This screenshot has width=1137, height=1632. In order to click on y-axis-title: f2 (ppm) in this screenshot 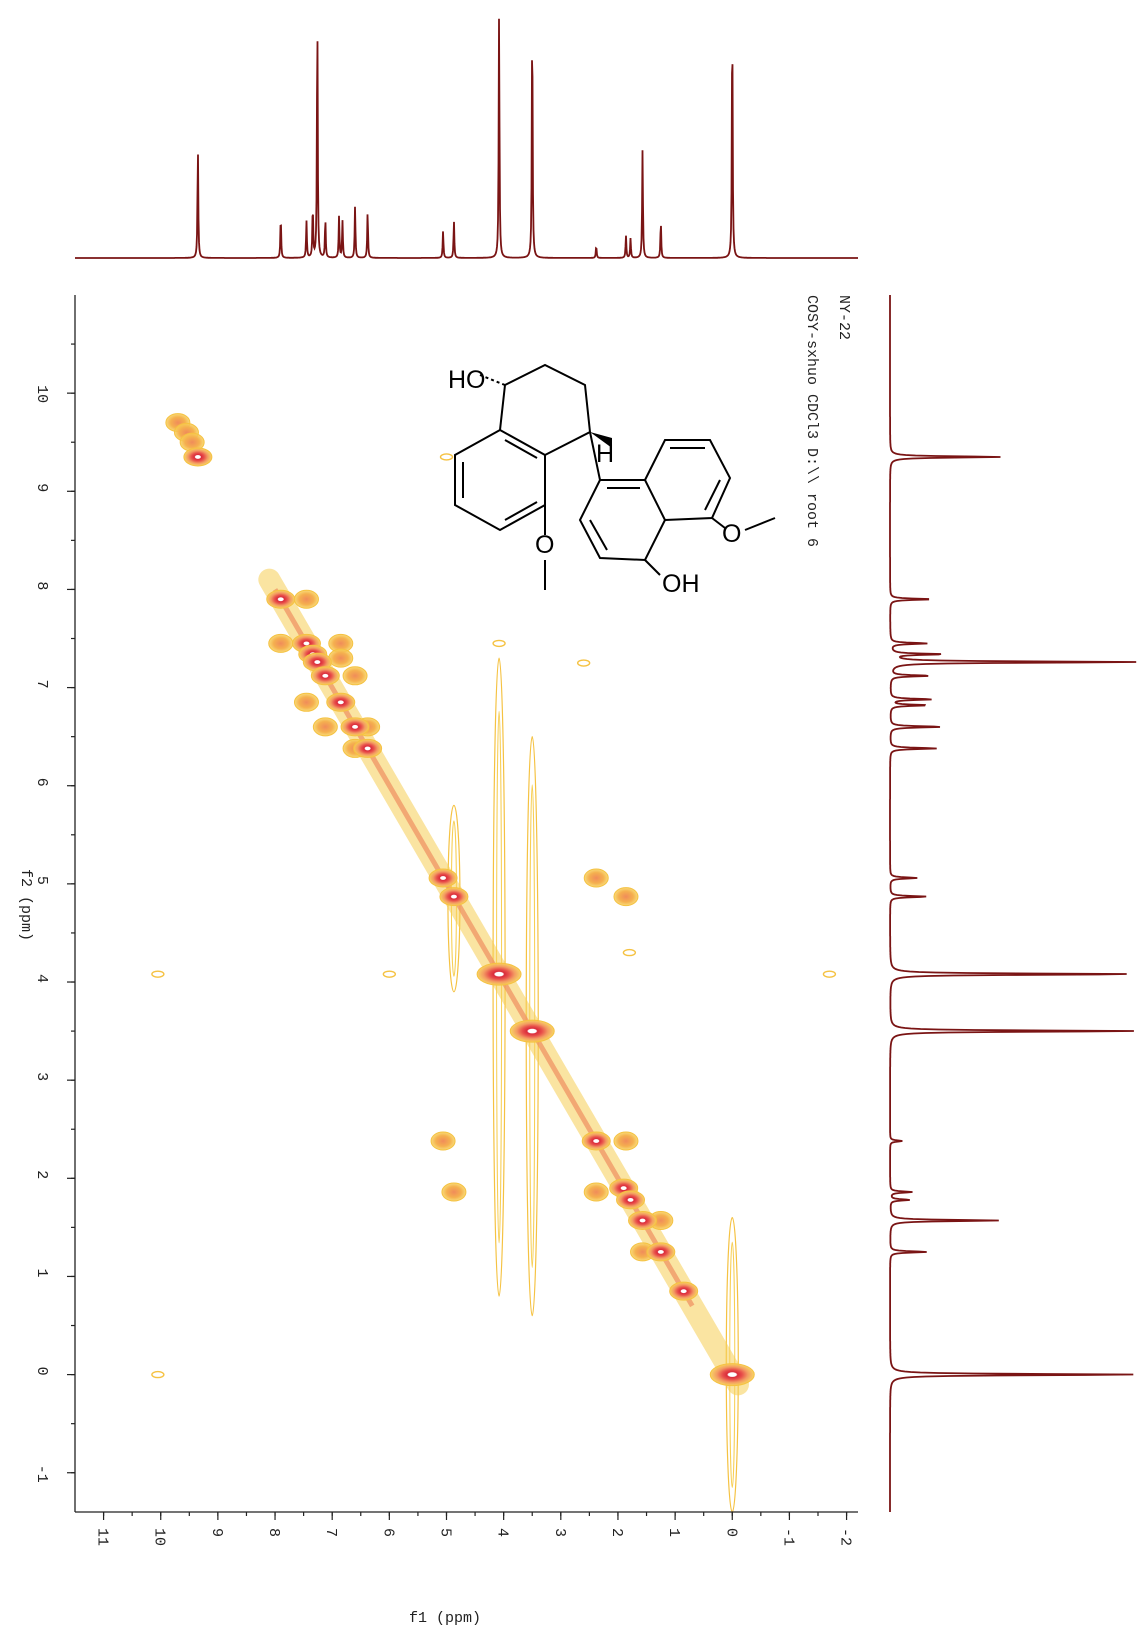, I will do `click(25, 905)`.